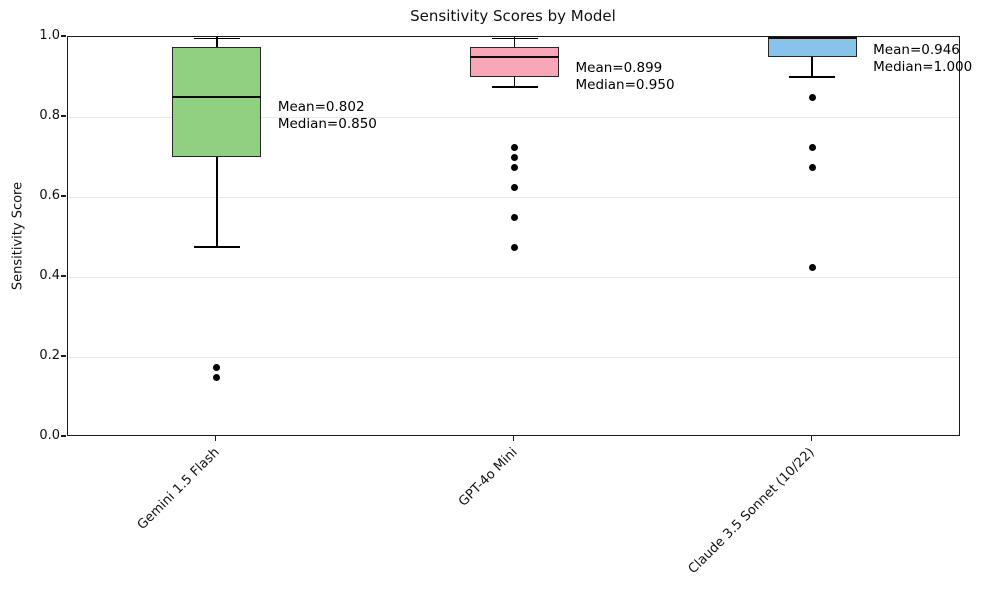  I want to click on annotation-line: Median=1.000, so click(923, 66).